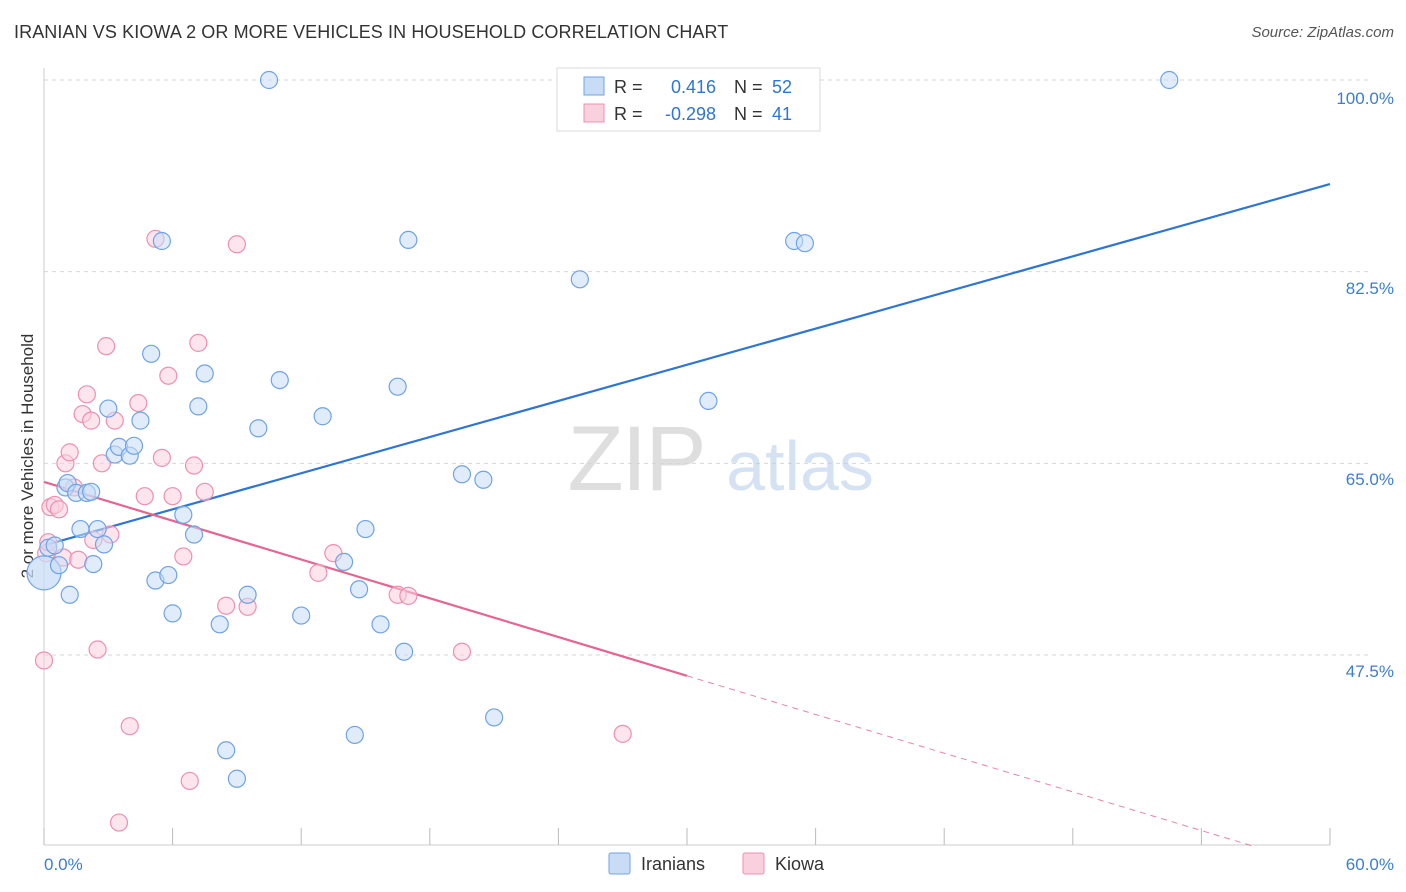 This screenshot has height=892, width=1406. I want to click on source-credit: Source: ZipAtlas.com, so click(1322, 32).